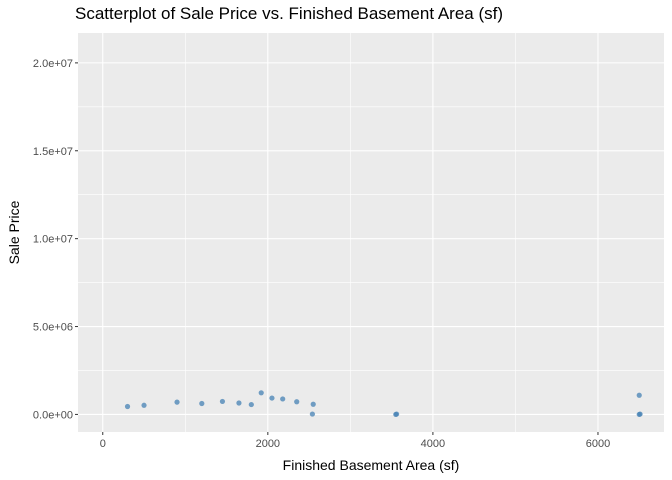 Image resolution: width=672 pixels, height=480 pixels. Describe the element at coordinates (53, 328) in the screenshot. I see `y-tick-label: 5.0e+06` at that location.